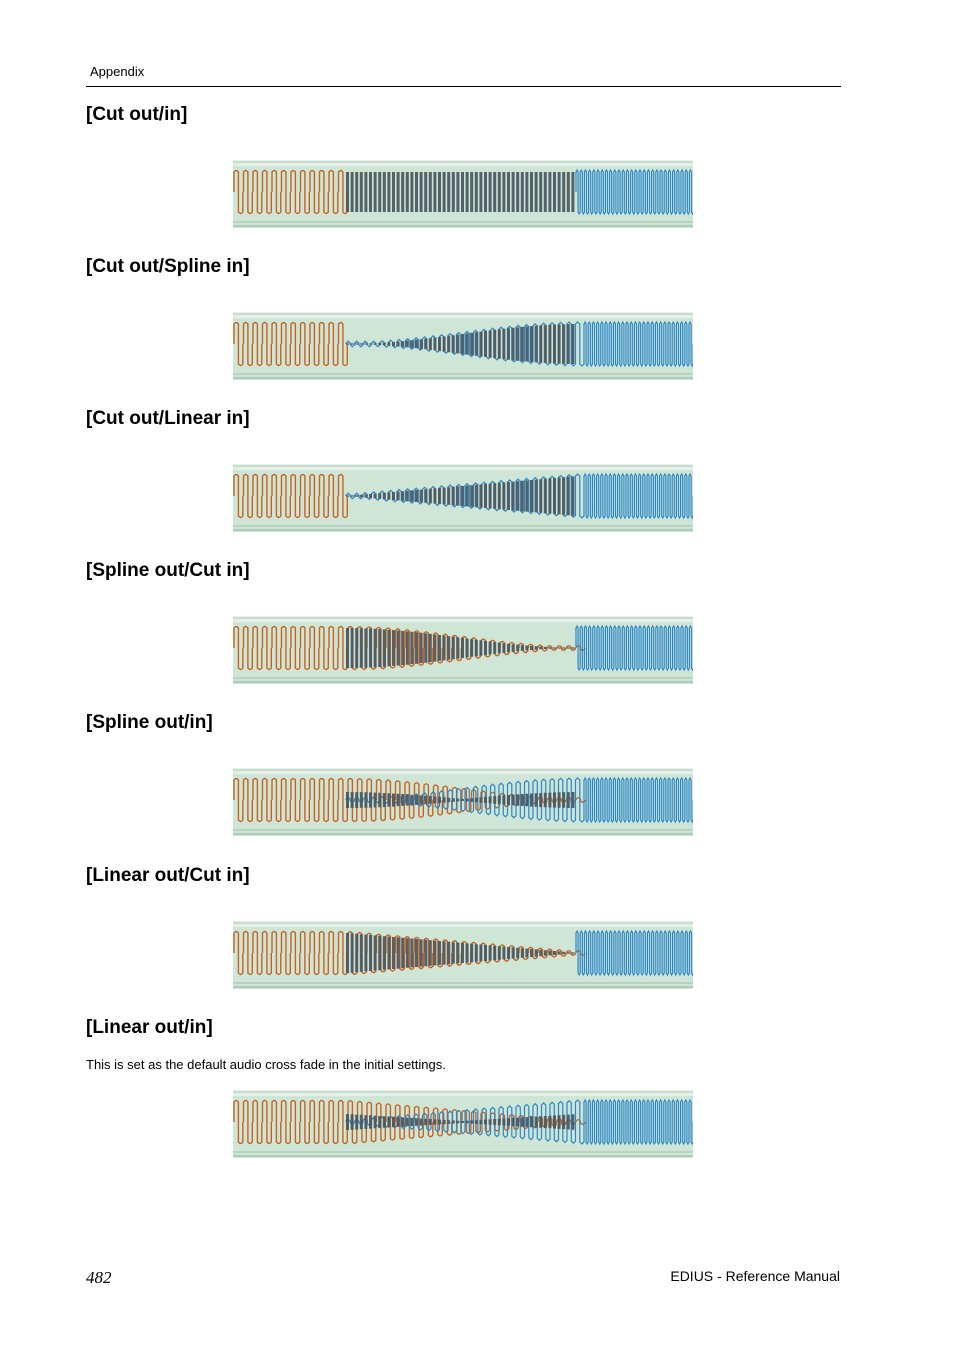 The height and width of the screenshot is (1350, 954). Describe the element at coordinates (755, 1276) in the screenshot. I see `manual-title: EDIUS - Reference Manual` at that location.